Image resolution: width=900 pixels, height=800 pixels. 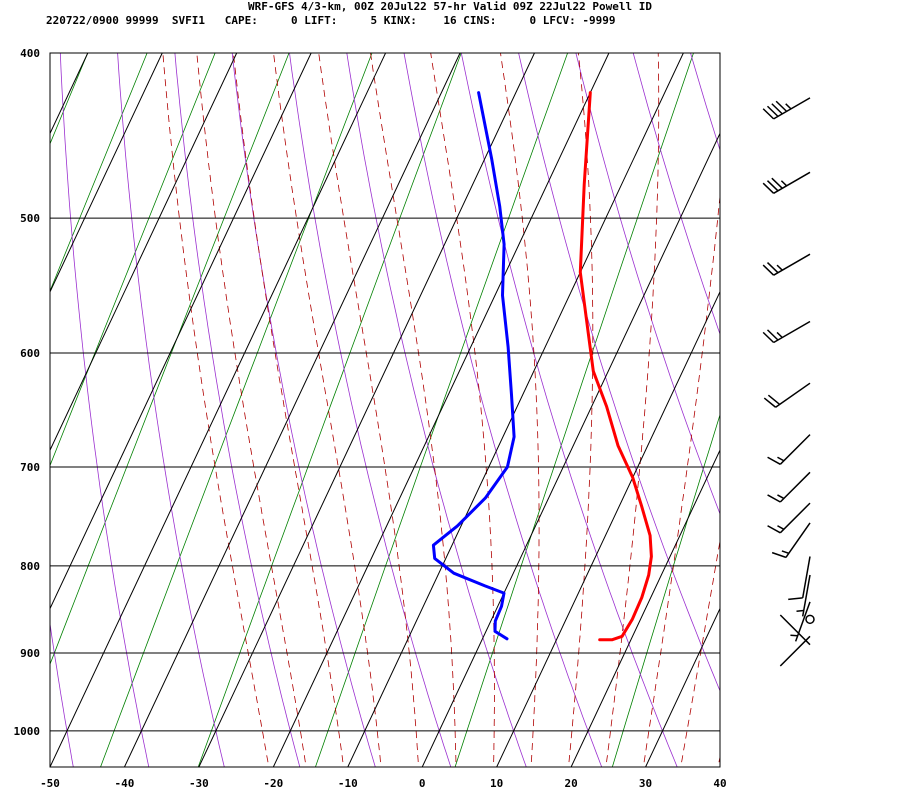 What do you see at coordinates (27, 392) in the screenshot?
I see `pressure-tick-labels: 400 500 600 700 800 900 1000` at bounding box center [27, 392].